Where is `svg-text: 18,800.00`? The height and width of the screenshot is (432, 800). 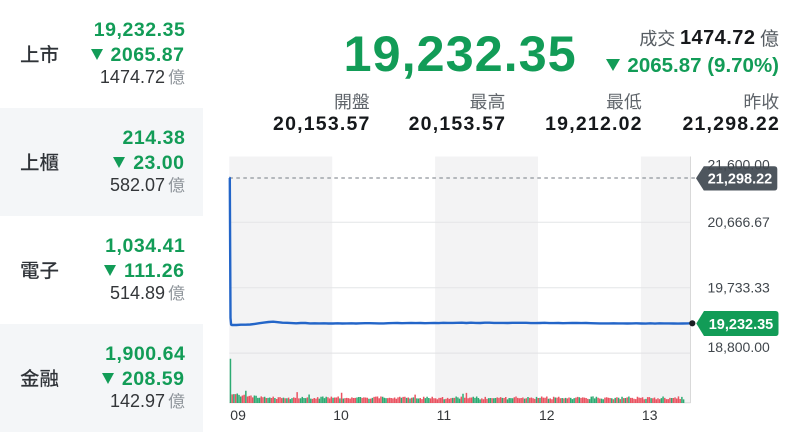 svg-text: 18,800.00 is located at coordinates (739, 347).